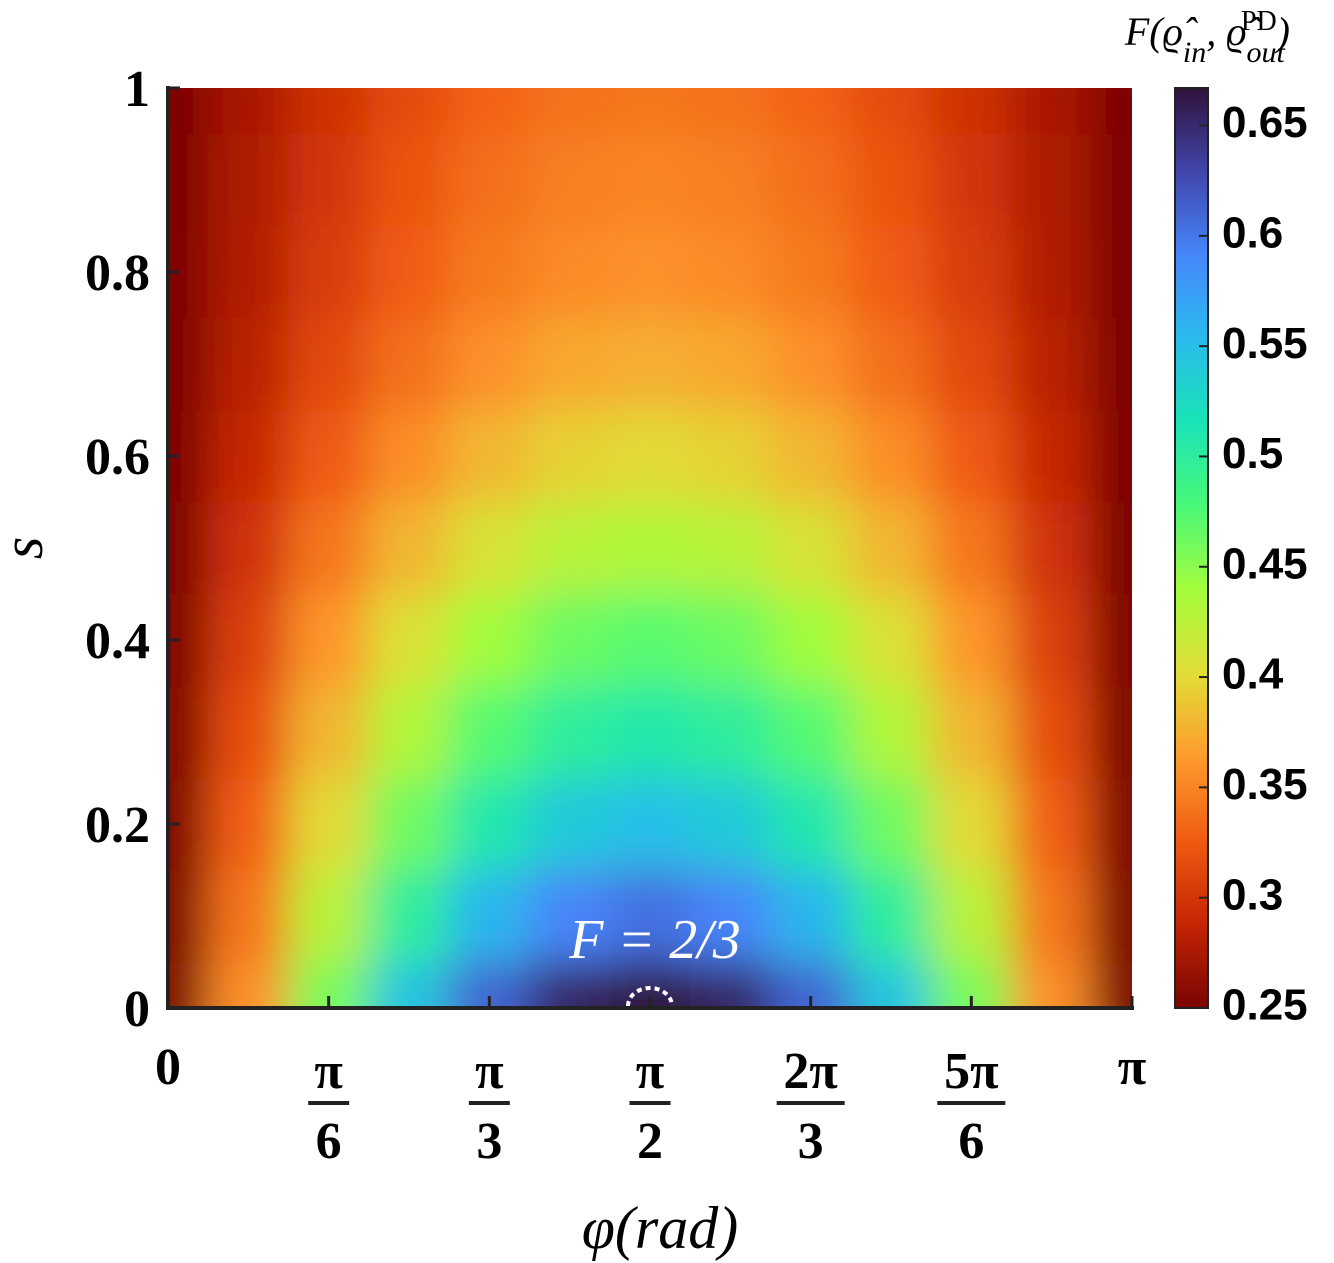 The image size is (1334, 1263). What do you see at coordinates (660, 1228) in the screenshot?
I see `x-axis-label: φ(rad)` at bounding box center [660, 1228].